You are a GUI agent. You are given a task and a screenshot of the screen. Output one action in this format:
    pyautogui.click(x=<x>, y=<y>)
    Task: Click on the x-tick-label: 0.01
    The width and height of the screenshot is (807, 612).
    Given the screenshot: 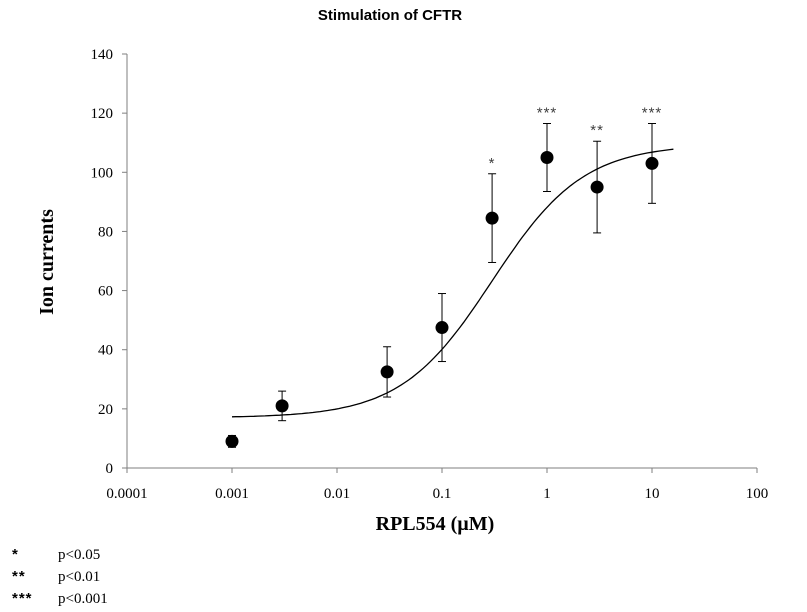 What is the action you would take?
    pyautogui.click(x=337, y=494)
    